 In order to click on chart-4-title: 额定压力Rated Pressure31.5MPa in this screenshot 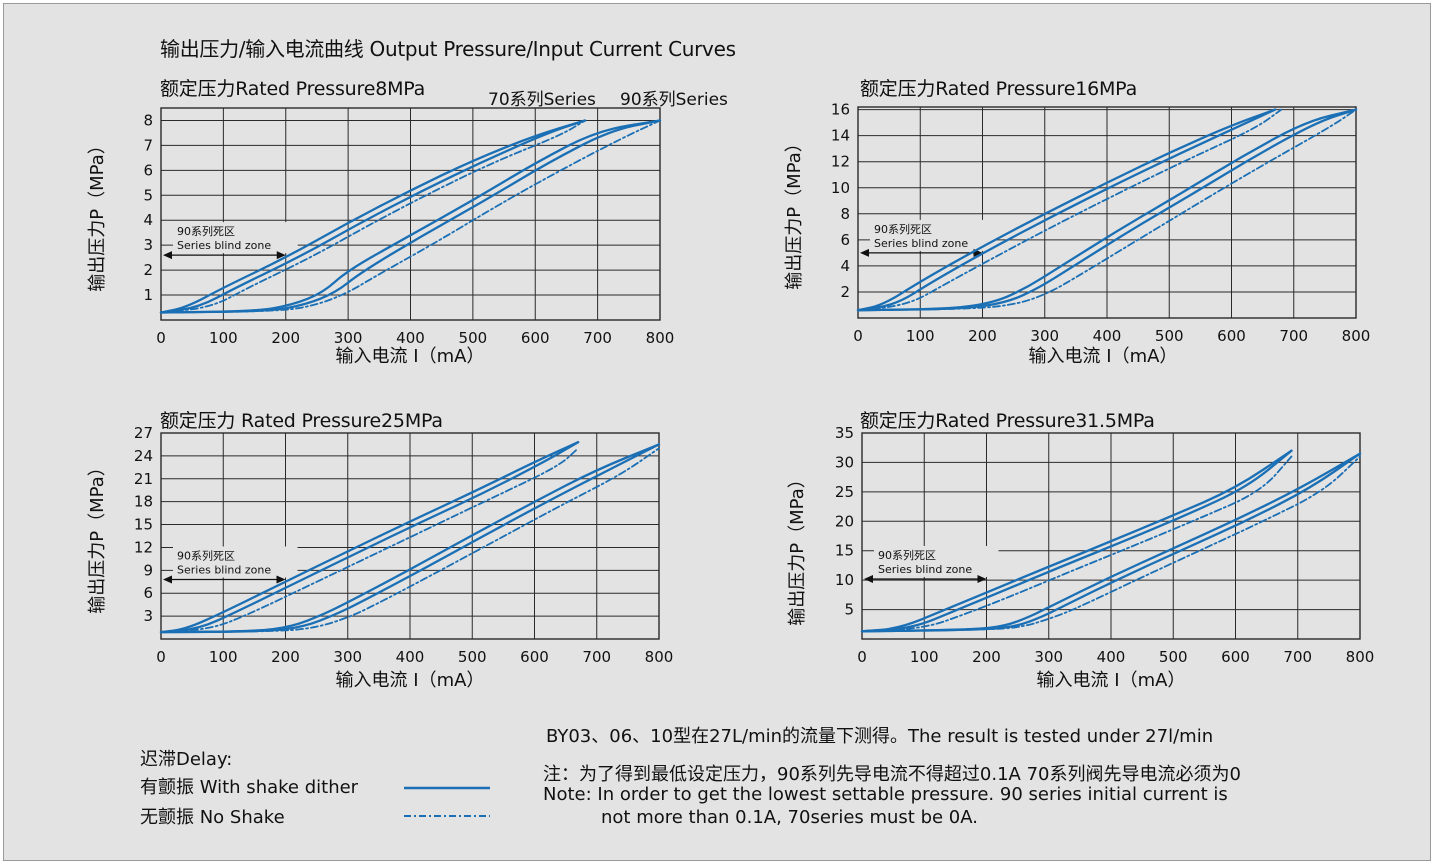, I will do `click(1007, 421)`.